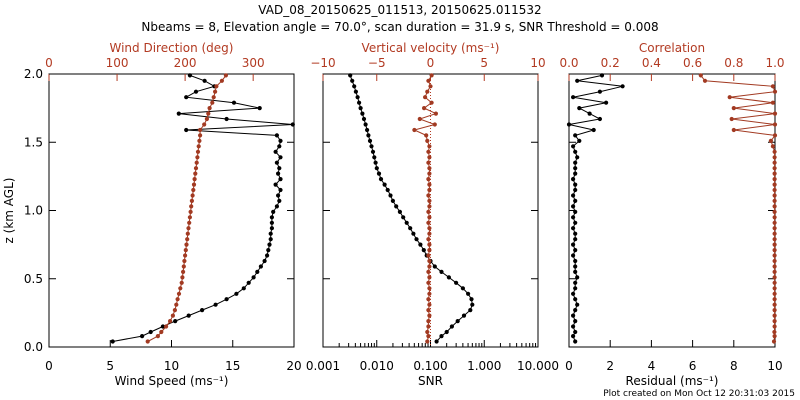  I want to click on bottom-tick-label: 0, so click(569, 366).